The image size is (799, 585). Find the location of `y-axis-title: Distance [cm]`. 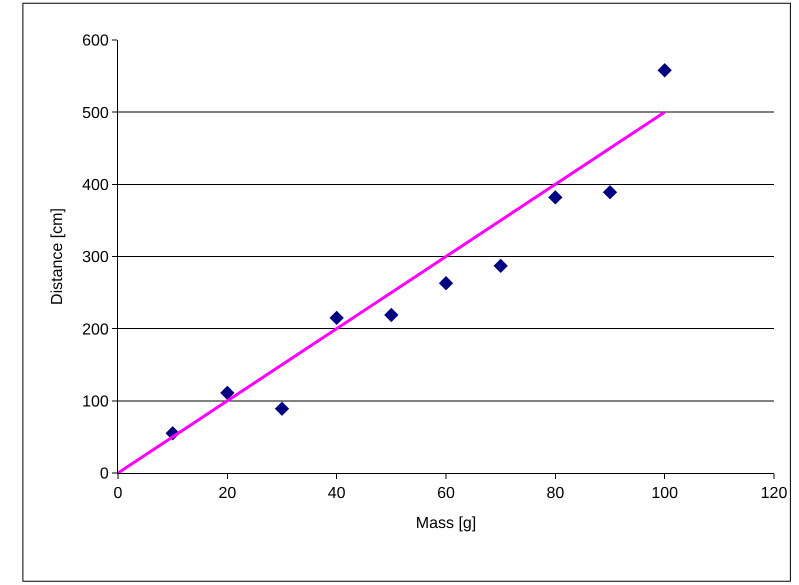

y-axis-title: Distance [cm] is located at coordinates (57, 256).